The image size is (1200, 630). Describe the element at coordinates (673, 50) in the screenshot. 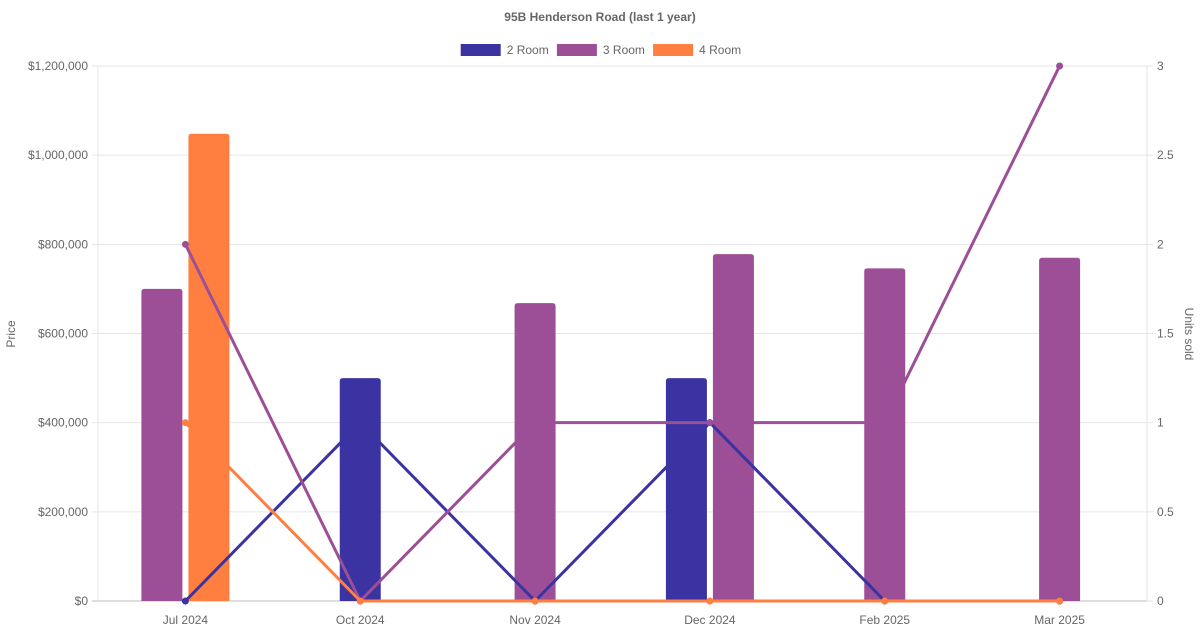

I see `legend-swatch-4-room` at that location.